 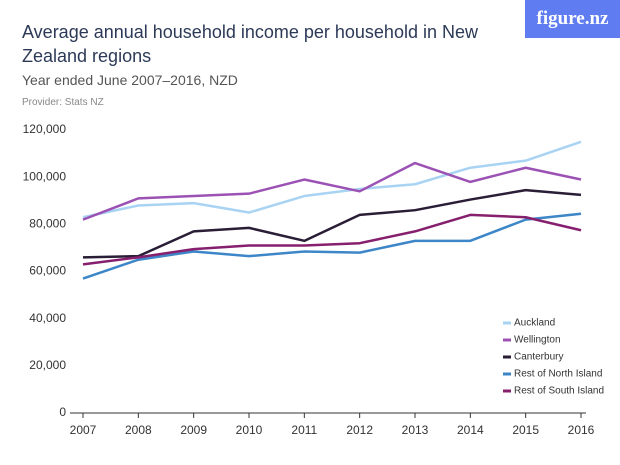 What do you see at coordinates (193, 430) in the screenshot?
I see `x-tick-label: 2009` at bounding box center [193, 430].